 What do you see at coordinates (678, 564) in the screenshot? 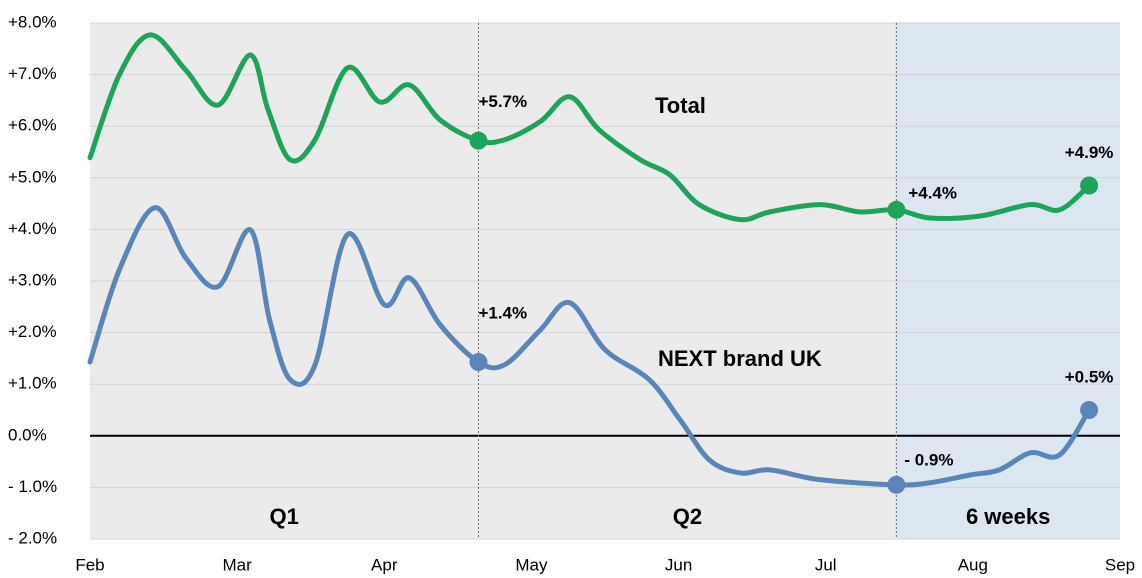
I see `x-tick-label: Jun` at bounding box center [678, 564].